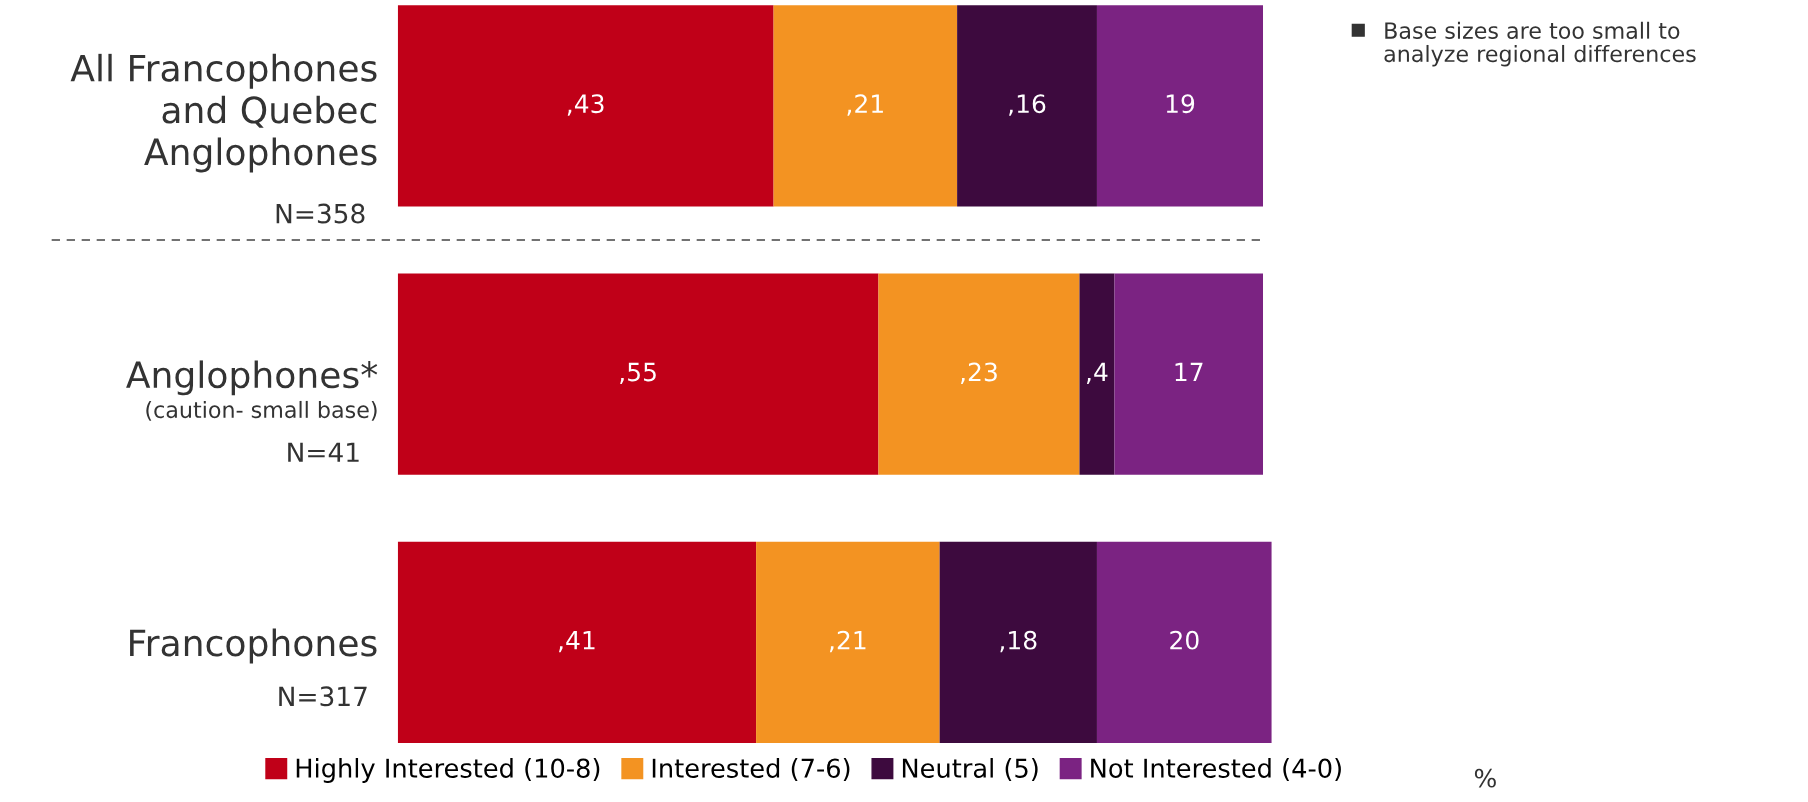  What do you see at coordinates (1540, 44) in the screenshot?
I see `text: Base sizes are too small to analyze regional differences` at bounding box center [1540, 44].